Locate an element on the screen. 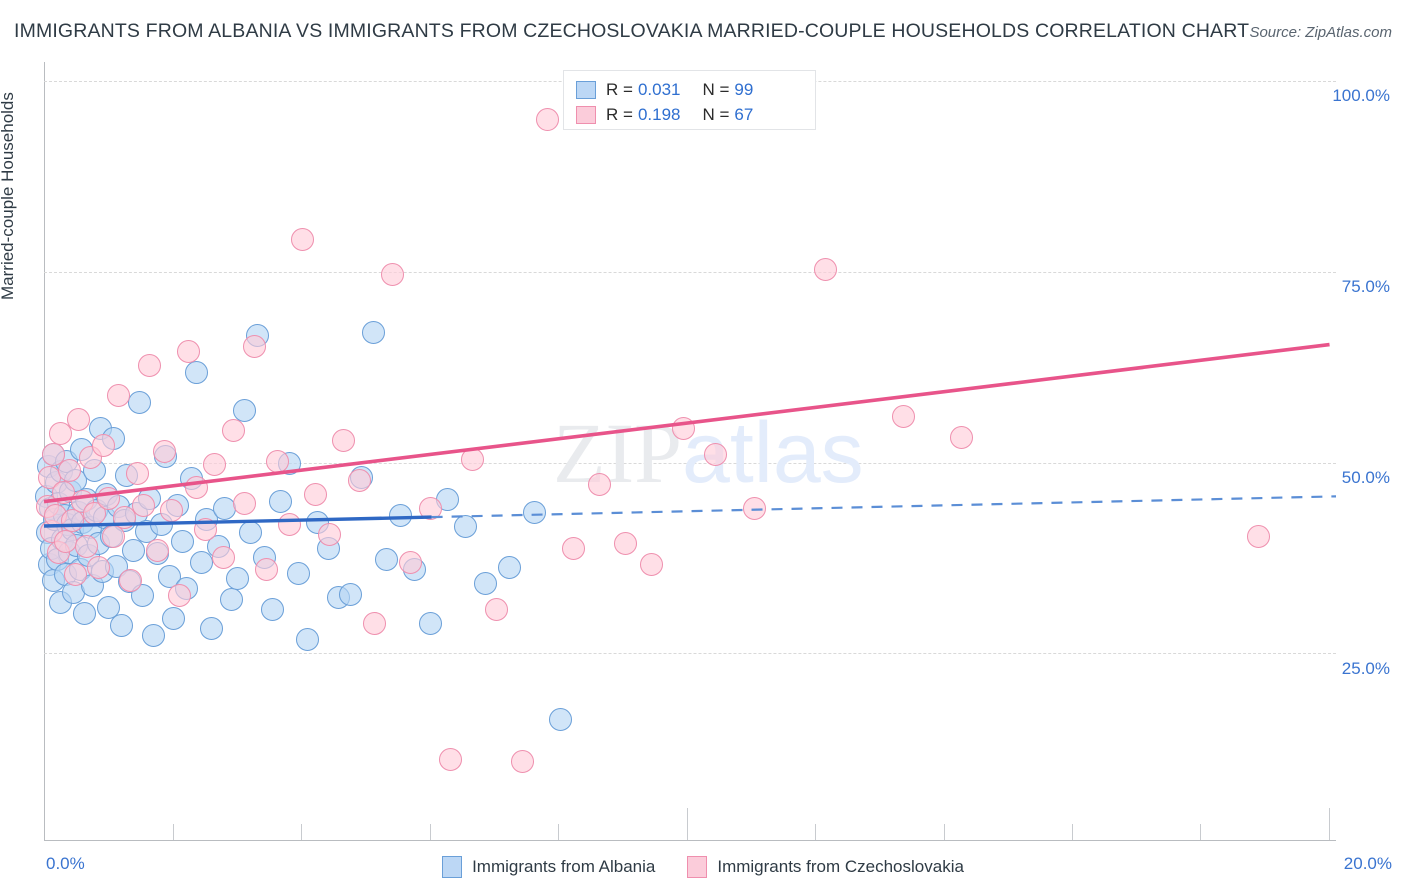 Image resolution: width=1406 pixels, height=892 pixels. albania-swatch-icon is located at coordinates (586, 89).